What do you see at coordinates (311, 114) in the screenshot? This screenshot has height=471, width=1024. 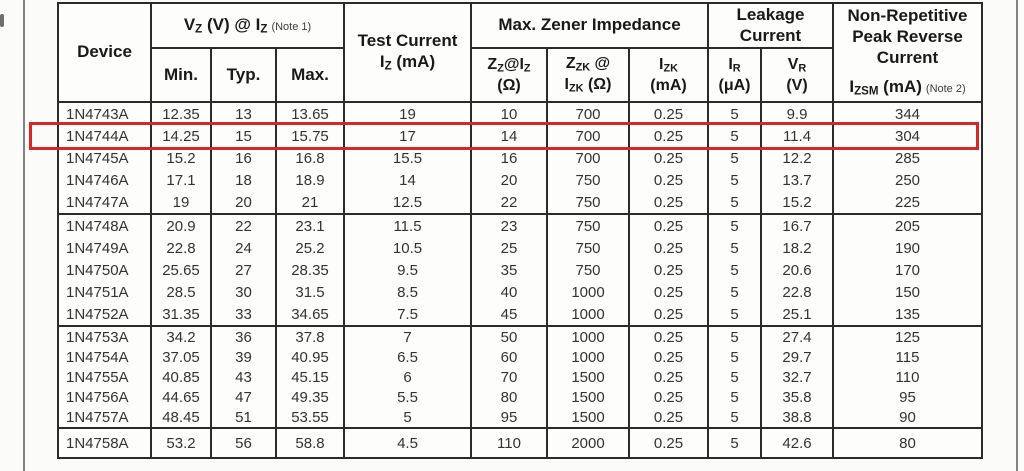 I see `value-cell: 13.65` at bounding box center [311, 114].